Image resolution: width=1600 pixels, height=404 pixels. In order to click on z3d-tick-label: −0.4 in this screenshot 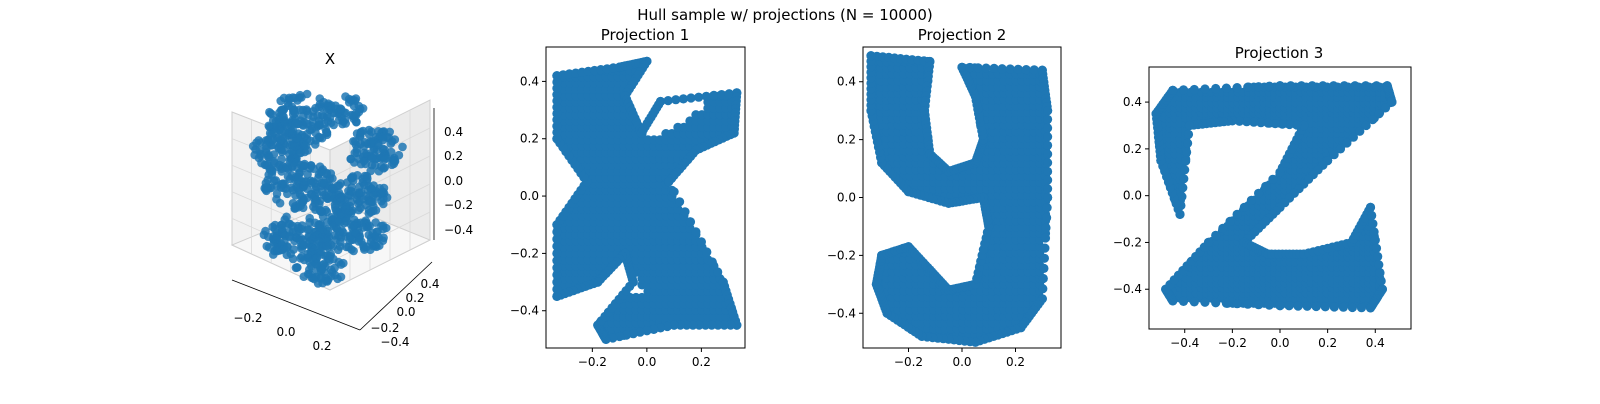, I will do `click(458, 230)`.